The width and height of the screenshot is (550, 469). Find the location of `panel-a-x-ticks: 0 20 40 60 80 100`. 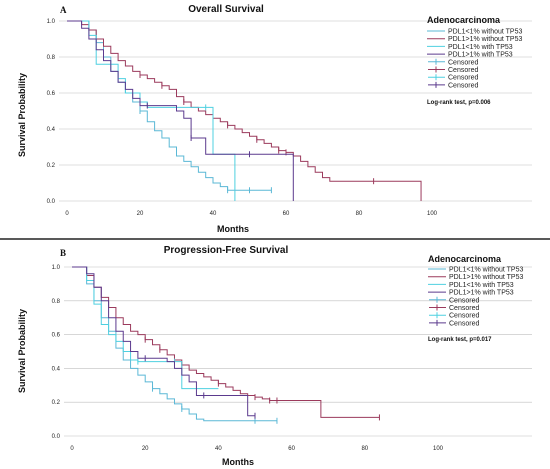

panel-a-x-ticks: 0 20 40 60 80 100 is located at coordinates (251, 214).